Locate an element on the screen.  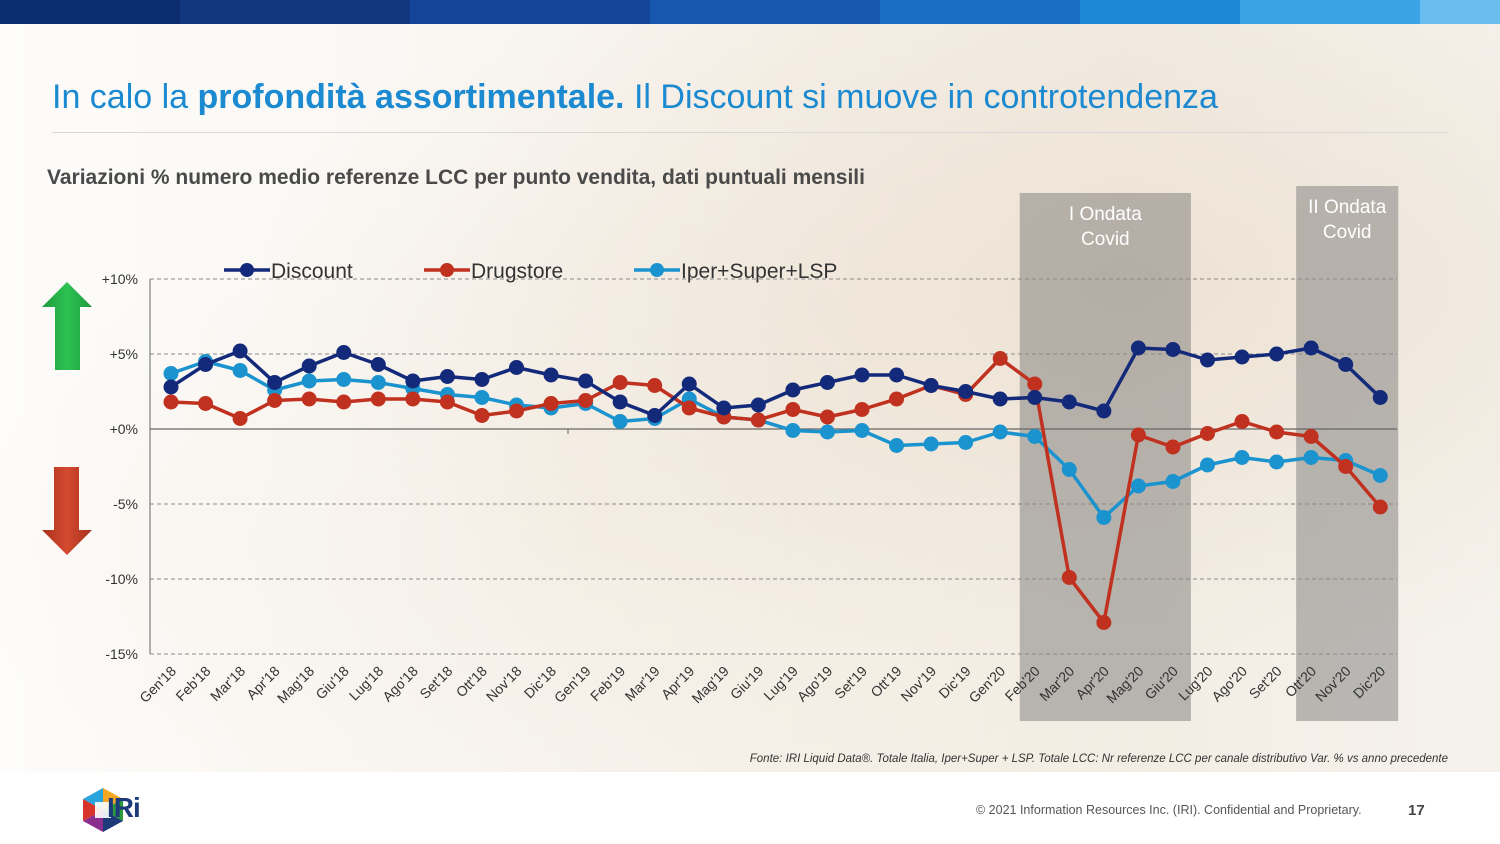
x-tick-label: Lug'18 is located at coordinates (366, 683).